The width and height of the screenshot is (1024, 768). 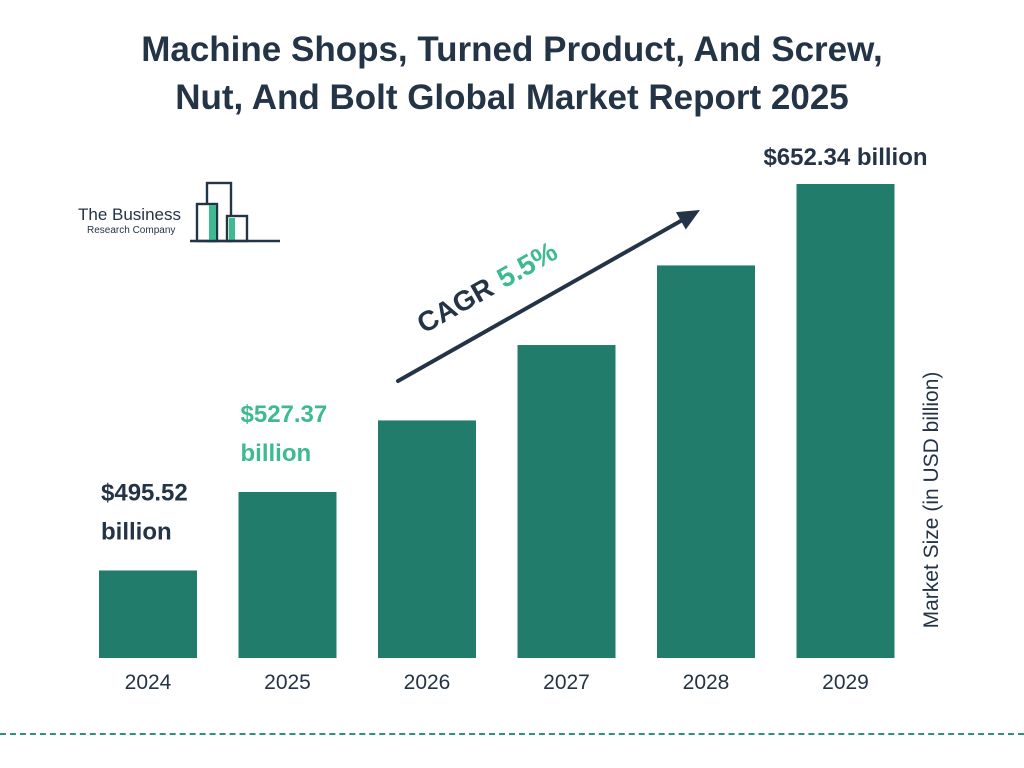 I want to click on x-tick-label-2028: 2028, so click(x=706, y=682).